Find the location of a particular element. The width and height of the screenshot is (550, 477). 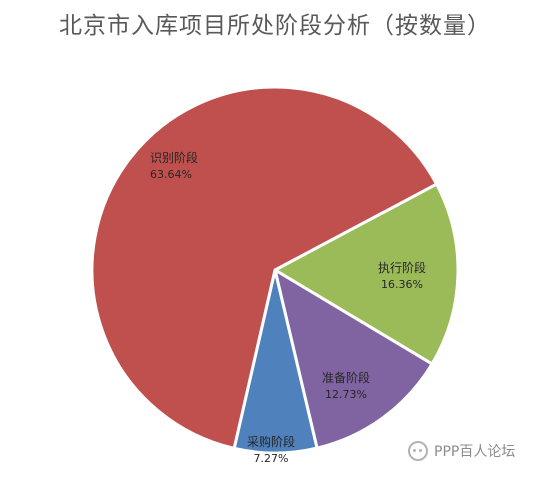

slice-percent-label: 63.64% is located at coordinates (171, 174).